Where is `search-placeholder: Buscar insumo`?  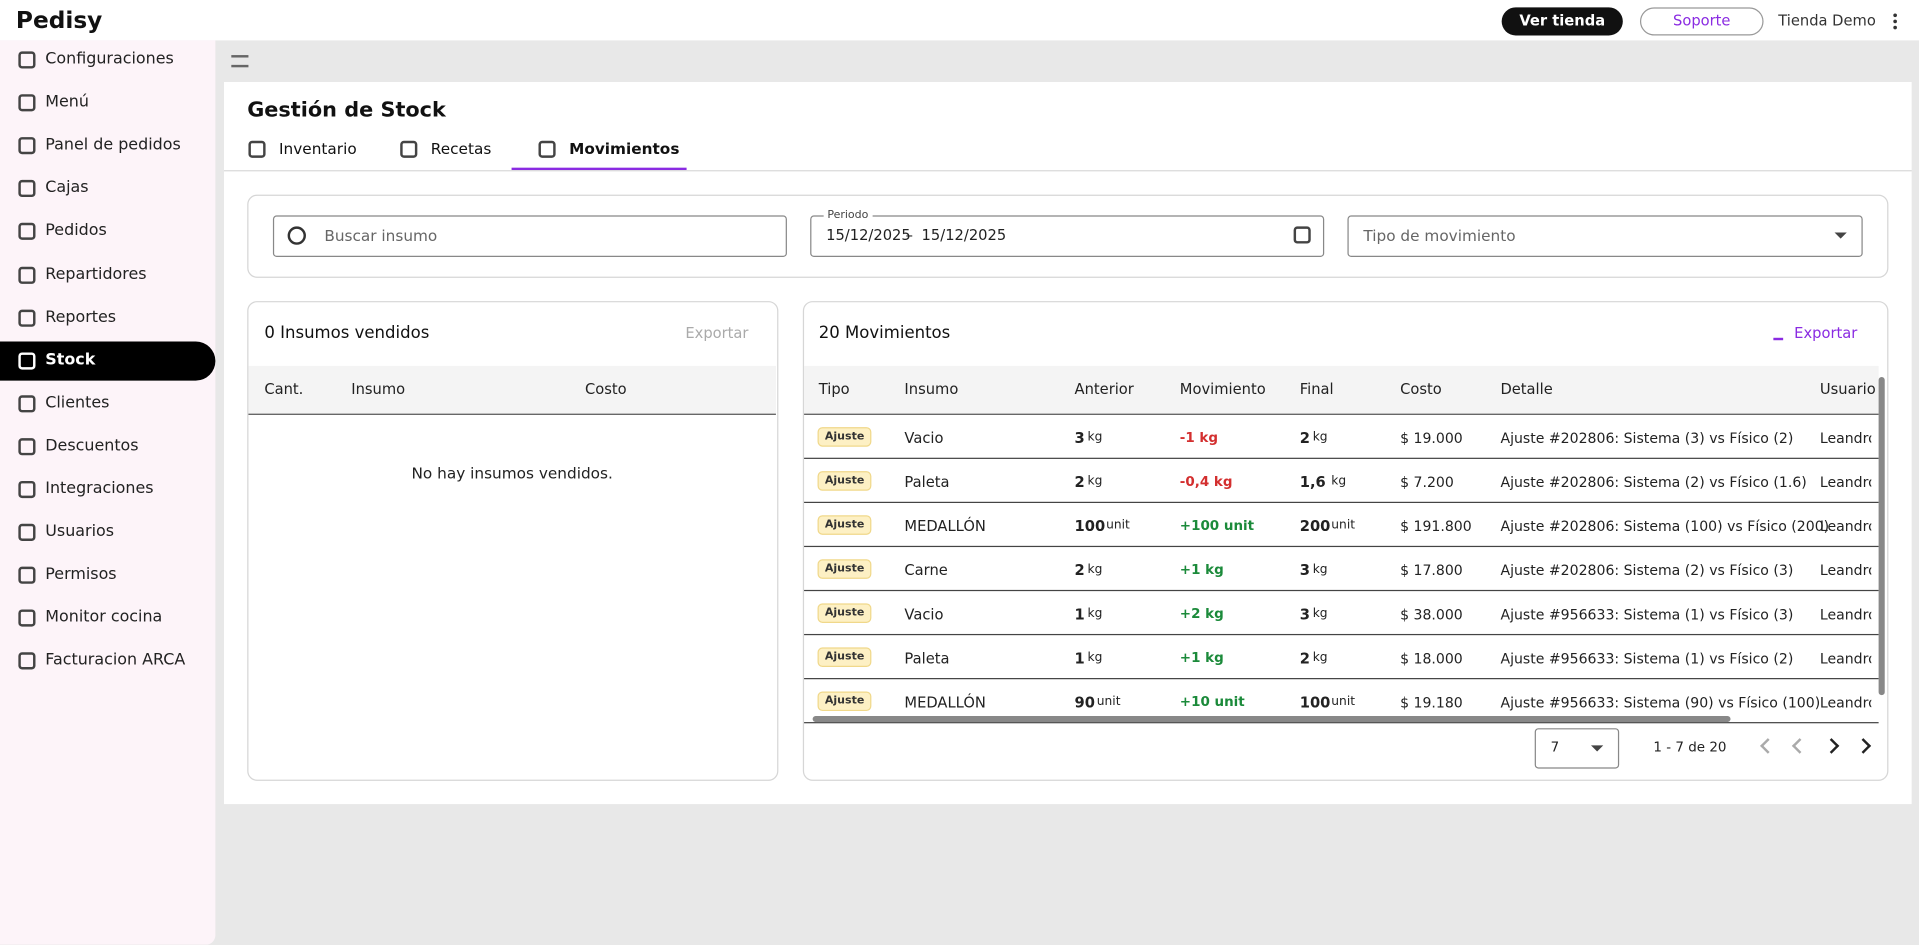 search-placeholder: Buscar insumo is located at coordinates (380, 235).